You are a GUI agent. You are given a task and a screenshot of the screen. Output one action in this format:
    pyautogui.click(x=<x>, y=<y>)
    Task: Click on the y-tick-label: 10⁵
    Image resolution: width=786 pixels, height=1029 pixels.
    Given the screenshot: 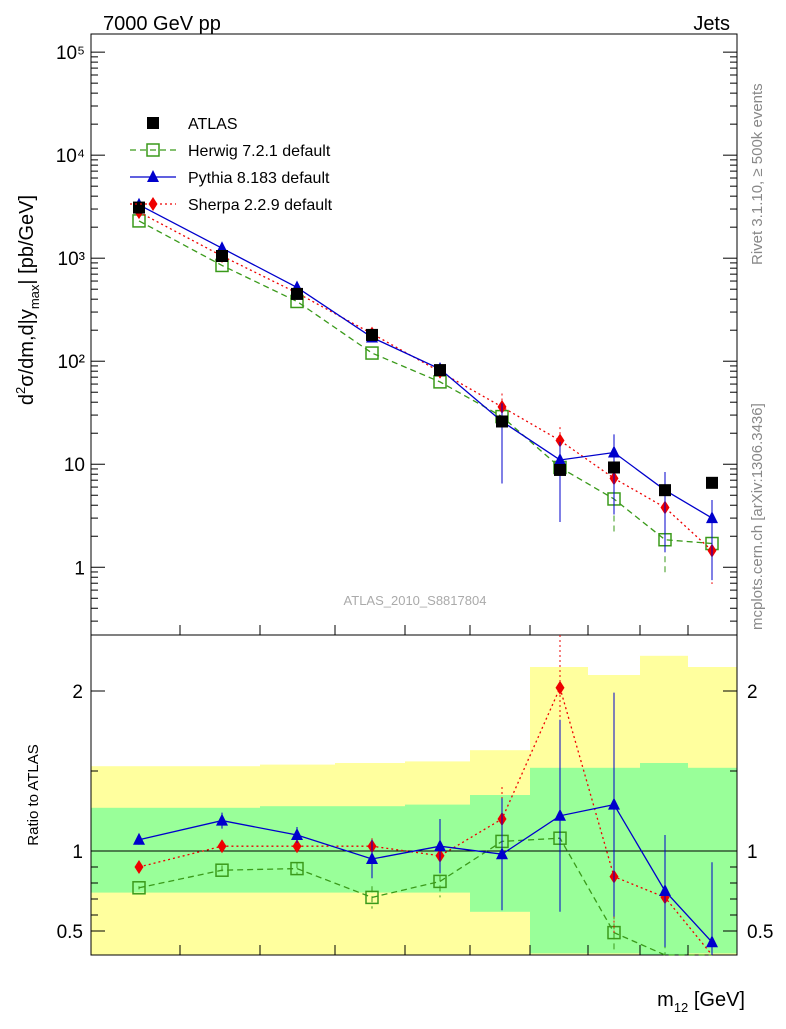 What is the action you would take?
    pyautogui.click(x=70, y=53)
    